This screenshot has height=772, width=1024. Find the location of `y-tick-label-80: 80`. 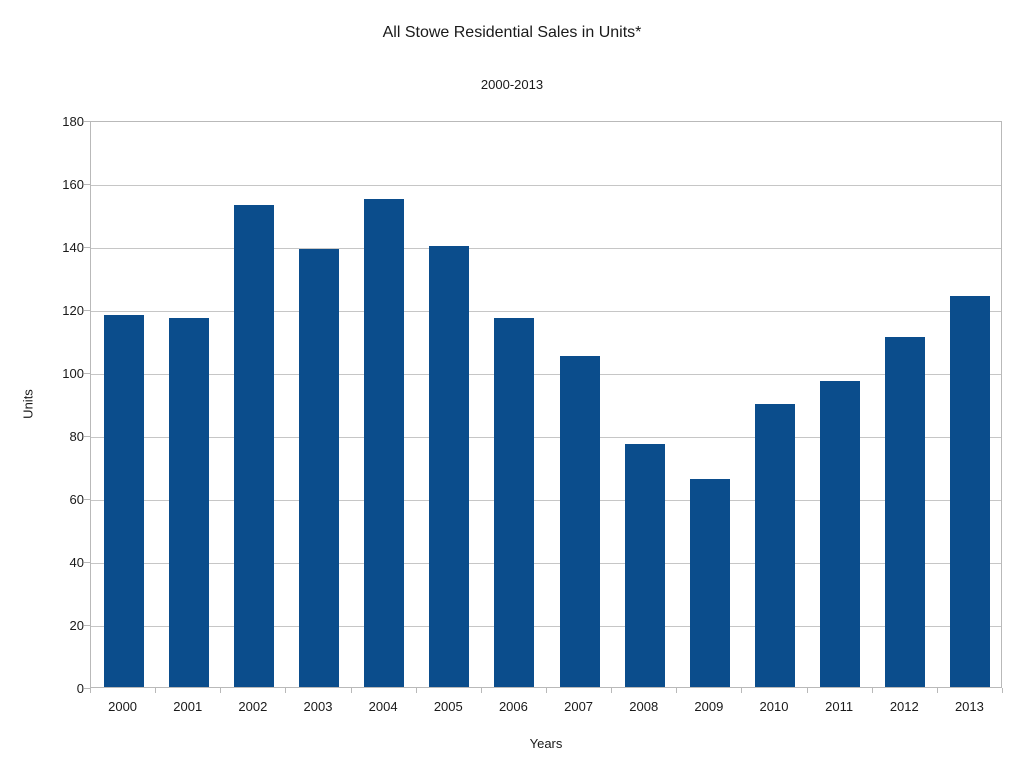

y-tick-label-80: 80 is located at coordinates (76, 436).